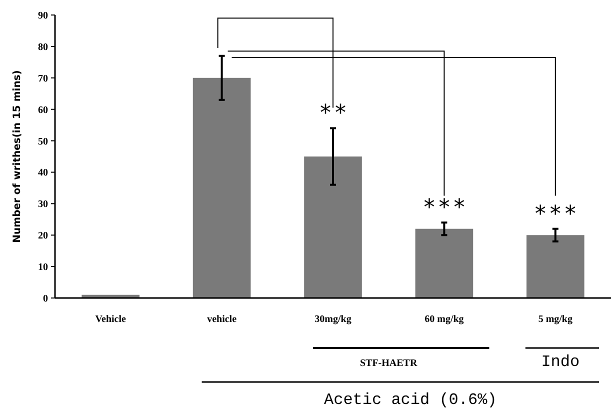 This screenshot has height=412, width=611. I want to click on x-tick-label: Vehicle, so click(111, 319).